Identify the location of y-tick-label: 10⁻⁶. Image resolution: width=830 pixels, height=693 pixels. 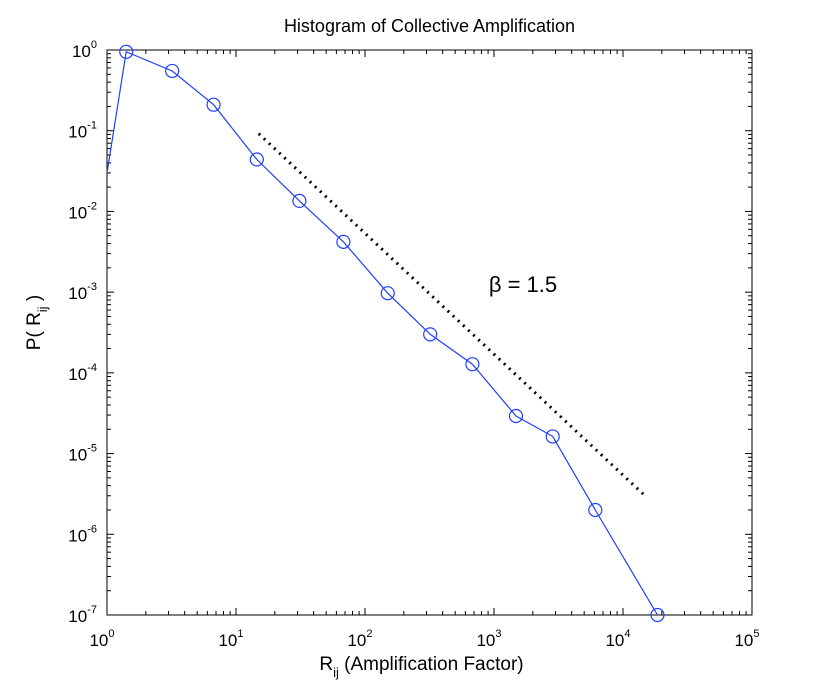
(82, 534).